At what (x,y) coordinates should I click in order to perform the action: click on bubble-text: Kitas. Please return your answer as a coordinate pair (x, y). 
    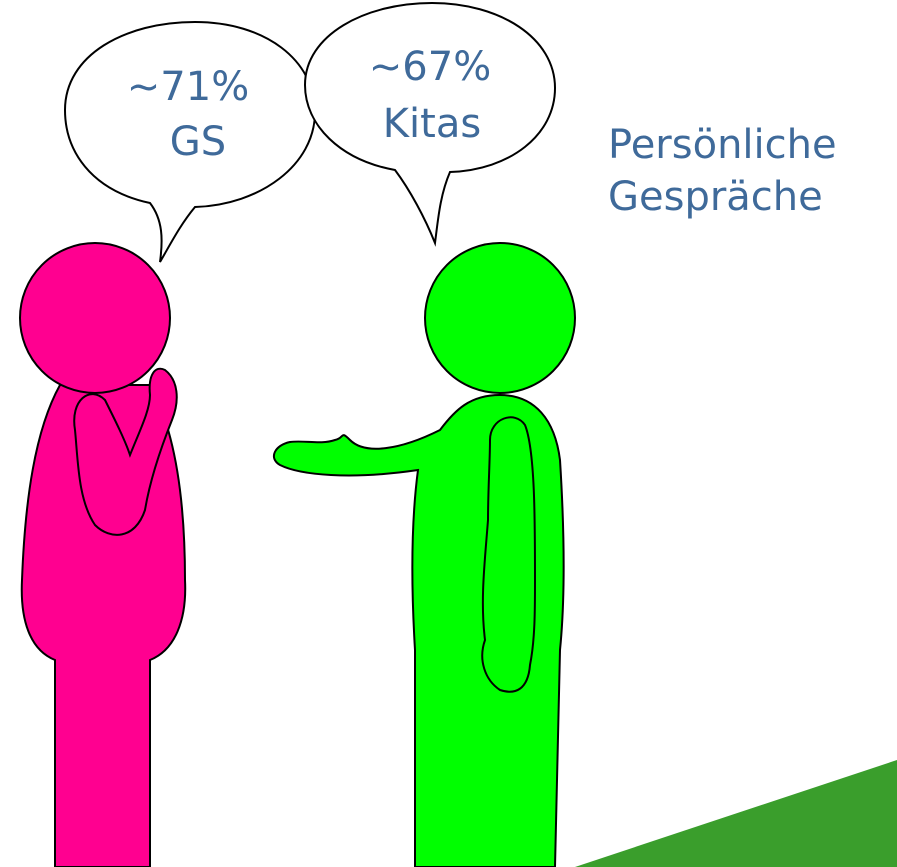
    Looking at the image, I should click on (432, 124).